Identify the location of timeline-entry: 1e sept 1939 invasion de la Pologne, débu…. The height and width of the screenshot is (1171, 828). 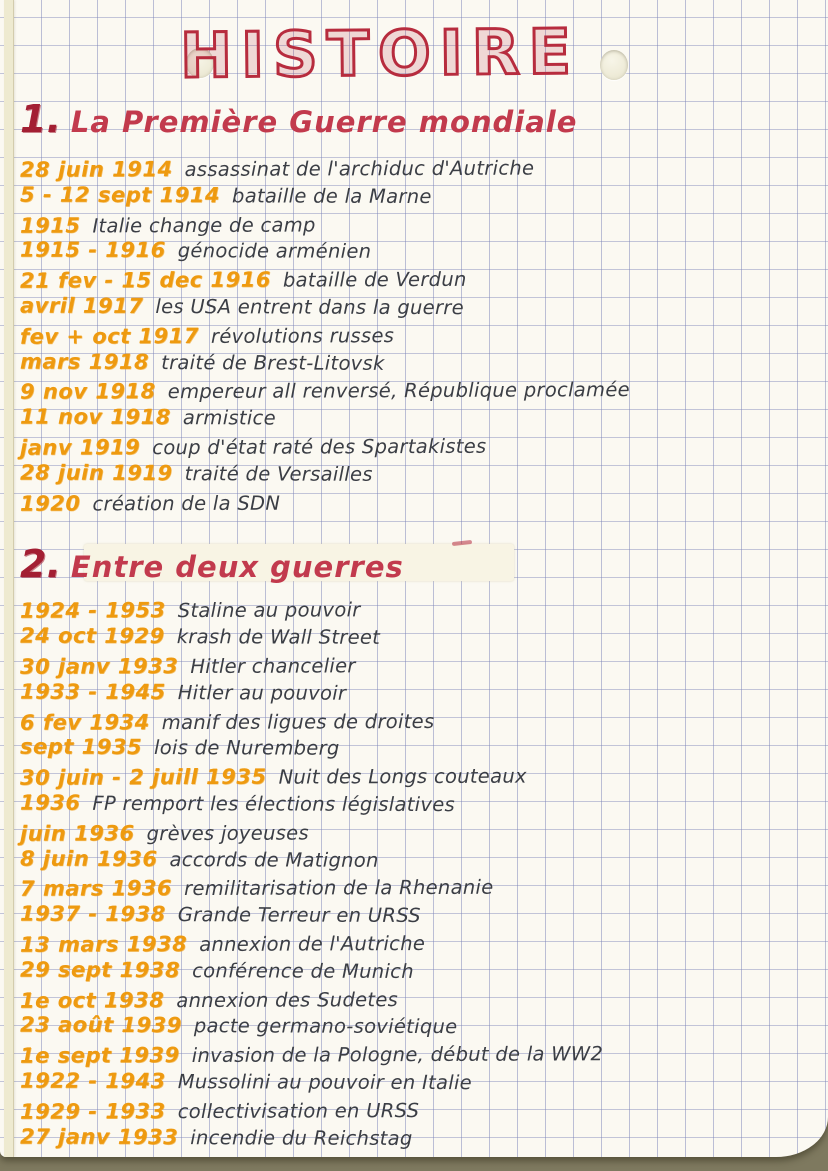
(424, 1054).